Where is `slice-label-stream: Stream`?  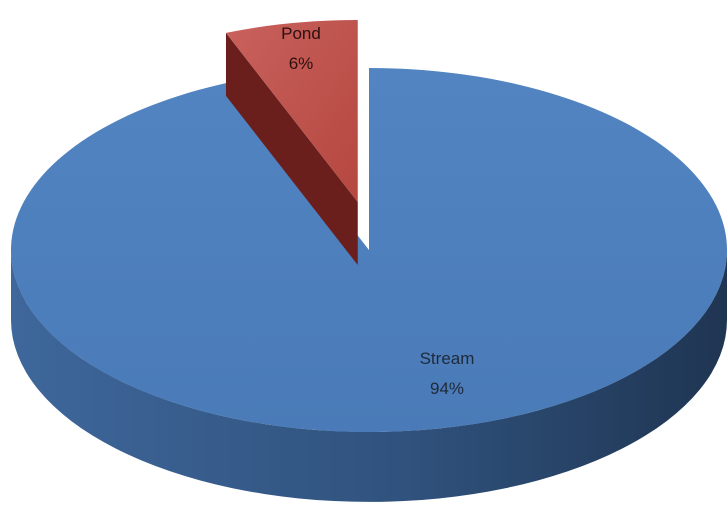
slice-label-stream: Stream is located at coordinates (447, 358).